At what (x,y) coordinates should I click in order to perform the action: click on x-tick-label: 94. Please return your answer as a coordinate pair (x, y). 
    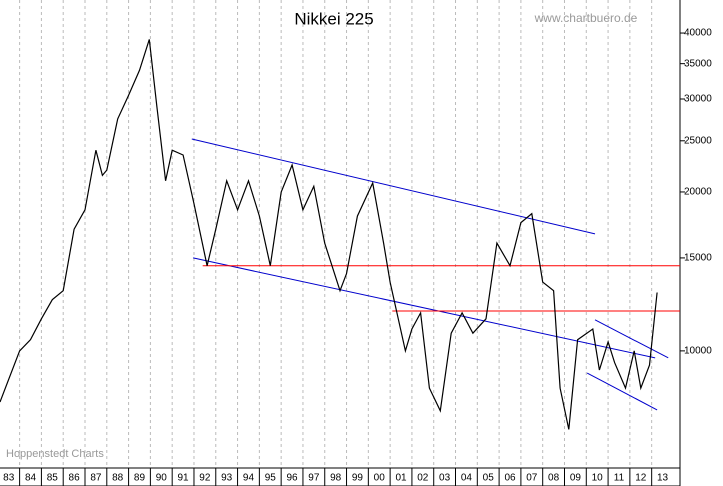
    Looking at the image, I should click on (249, 478).